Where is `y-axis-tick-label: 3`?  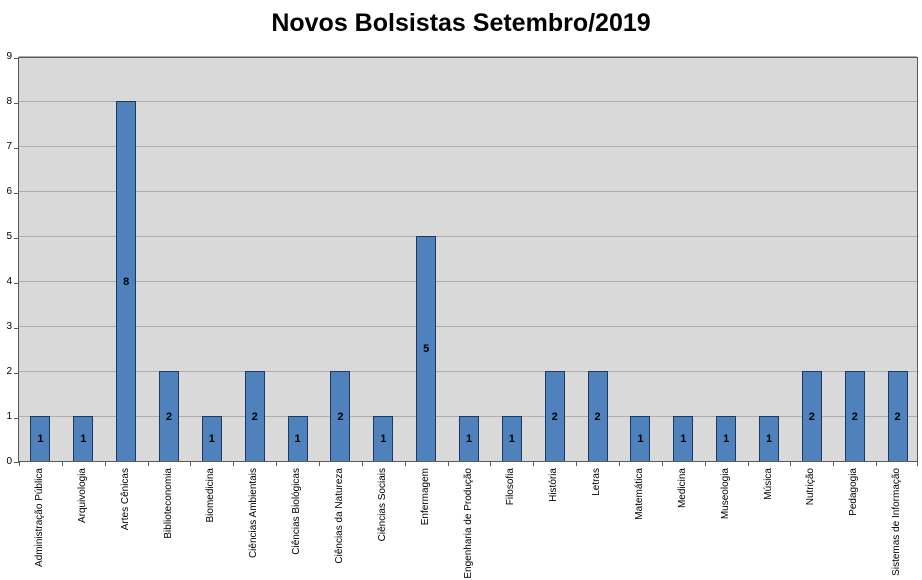 y-axis-tick-label: 3 is located at coordinates (9, 326).